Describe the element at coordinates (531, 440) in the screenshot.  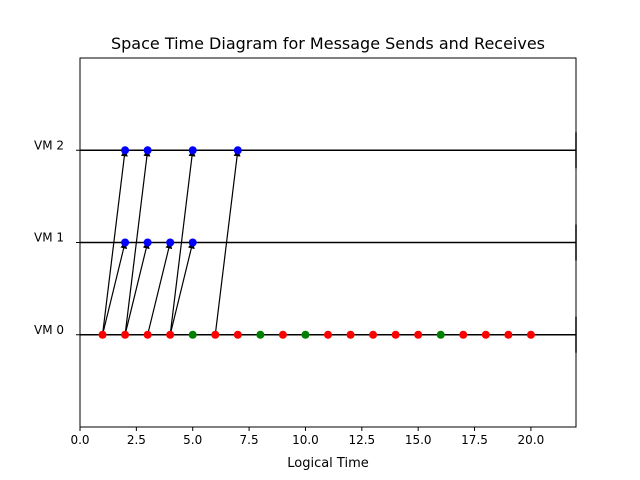
I see `x-tick-label: 20.0` at that location.